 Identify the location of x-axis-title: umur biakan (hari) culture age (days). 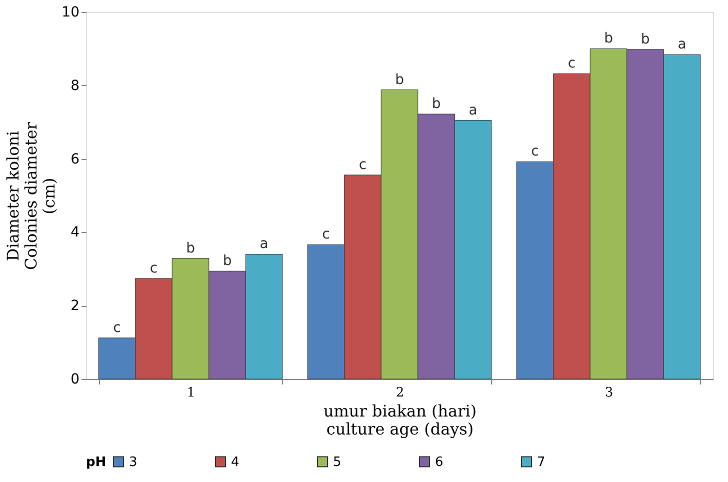
(400, 420).